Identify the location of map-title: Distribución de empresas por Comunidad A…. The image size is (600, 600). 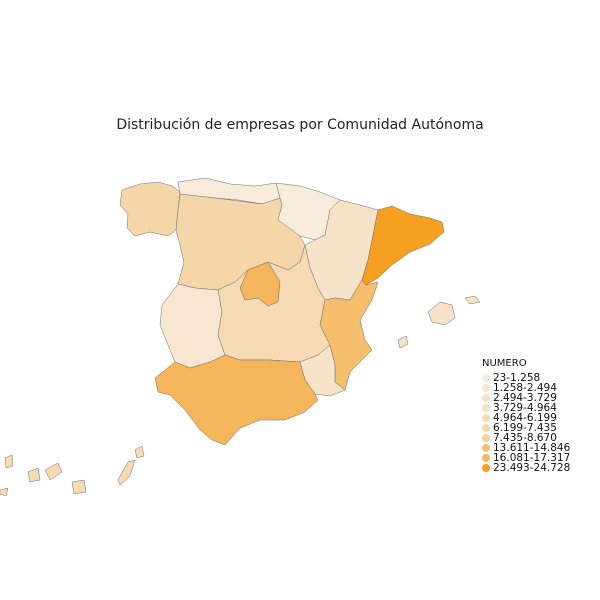
(300, 125).